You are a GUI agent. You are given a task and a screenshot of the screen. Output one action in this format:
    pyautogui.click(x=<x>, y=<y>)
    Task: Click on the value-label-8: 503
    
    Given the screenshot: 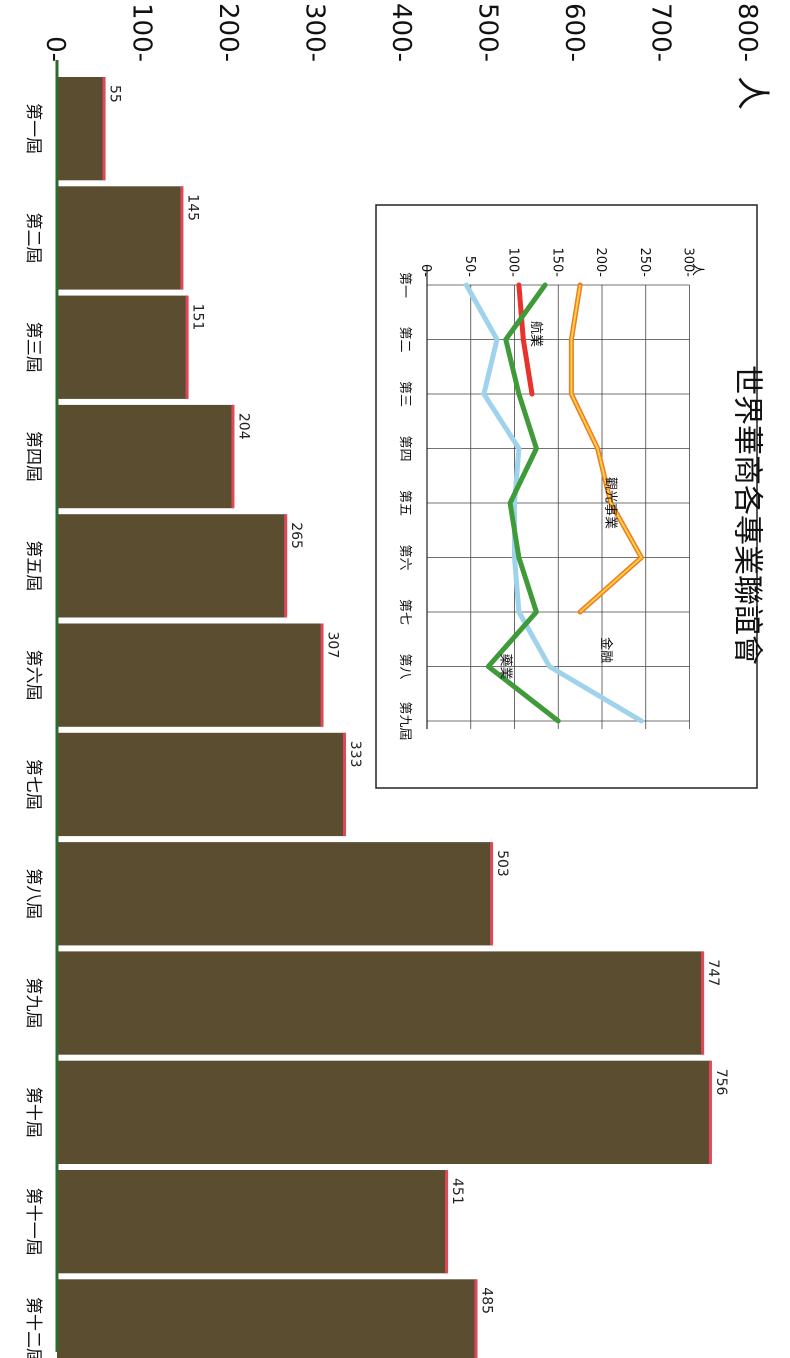 What is the action you would take?
    pyautogui.click(x=502, y=863)
    